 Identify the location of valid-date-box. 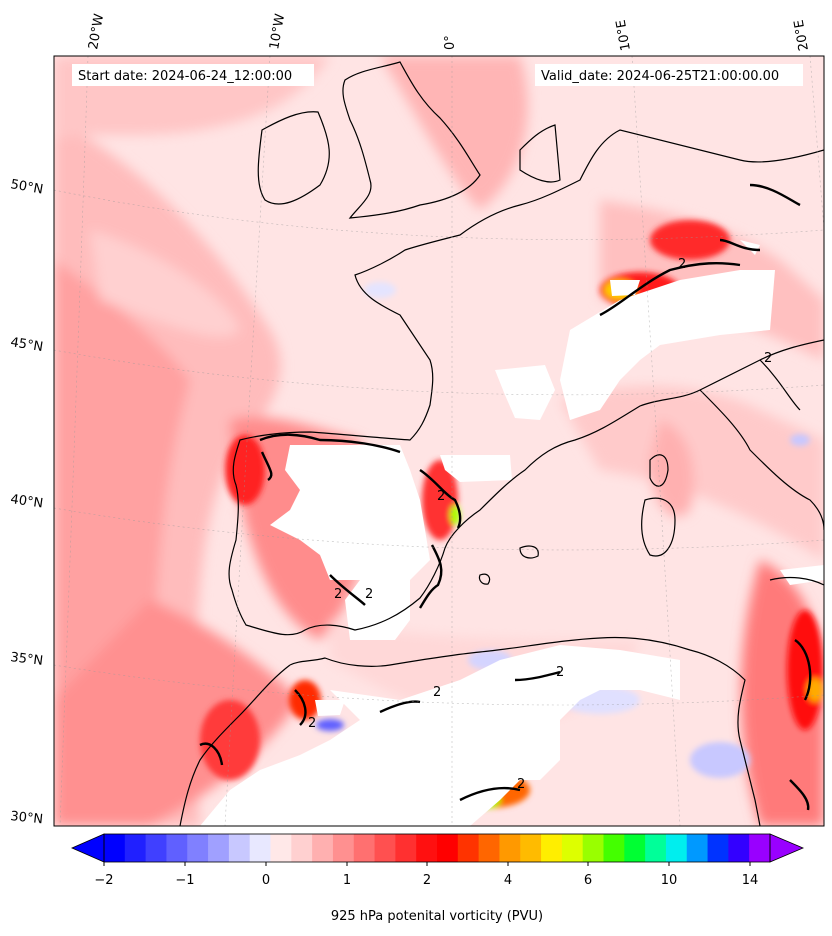
(669, 75).